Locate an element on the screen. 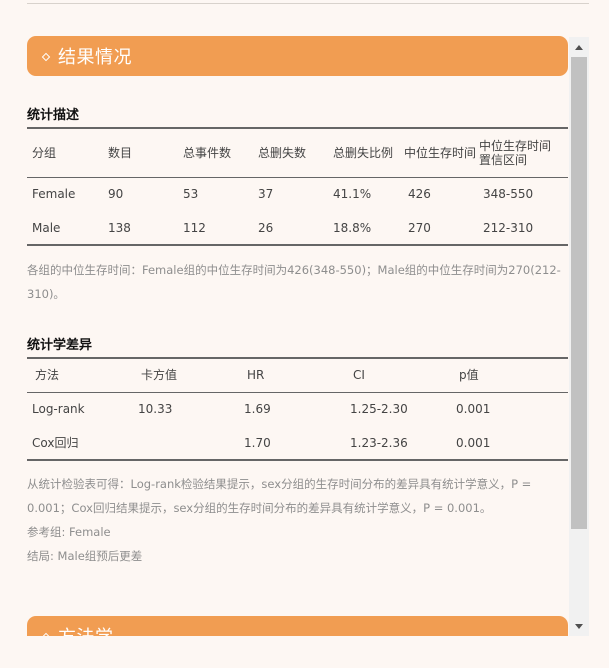 Image resolution: width=609 pixels, height=668 pixels. scrollbar-thumb is located at coordinates (579, 293).